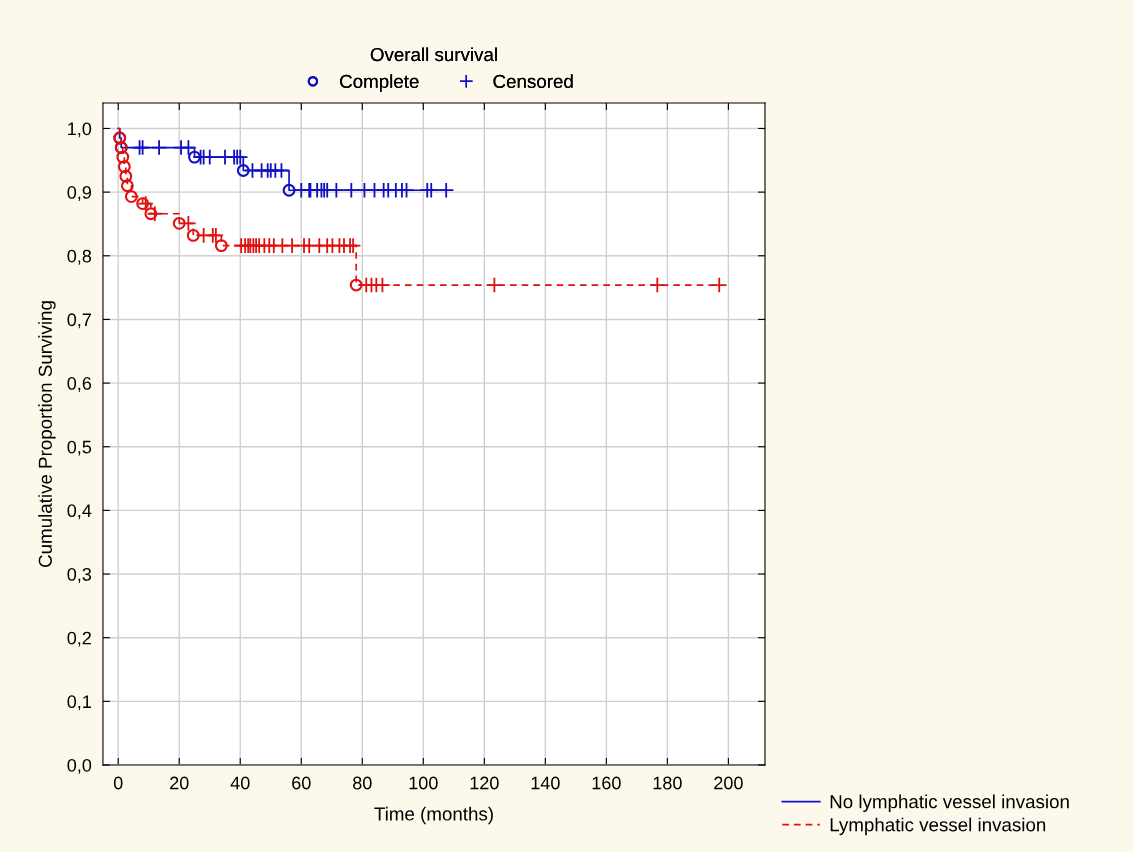 This screenshot has width=1134, height=852. Describe the element at coordinates (938, 826) in the screenshot. I see `legend-label: Lymphatic vessel invasion` at that location.